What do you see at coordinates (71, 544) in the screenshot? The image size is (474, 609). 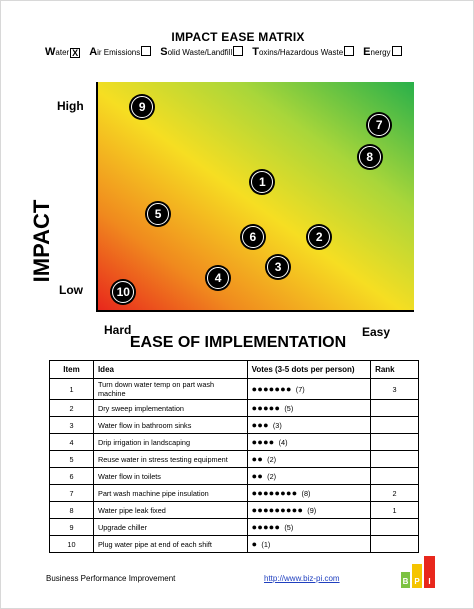 I see `cell-item: 10` at bounding box center [71, 544].